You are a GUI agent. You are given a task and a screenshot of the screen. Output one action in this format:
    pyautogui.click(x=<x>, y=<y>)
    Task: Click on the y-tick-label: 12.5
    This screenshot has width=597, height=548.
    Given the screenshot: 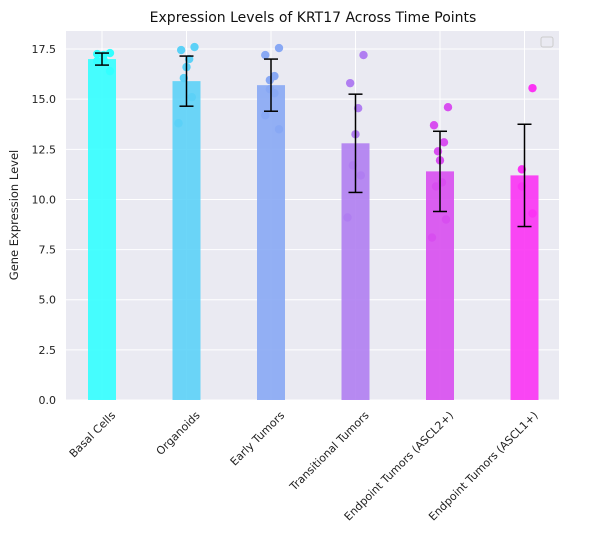 What is the action you would take?
    pyautogui.click(x=44, y=149)
    